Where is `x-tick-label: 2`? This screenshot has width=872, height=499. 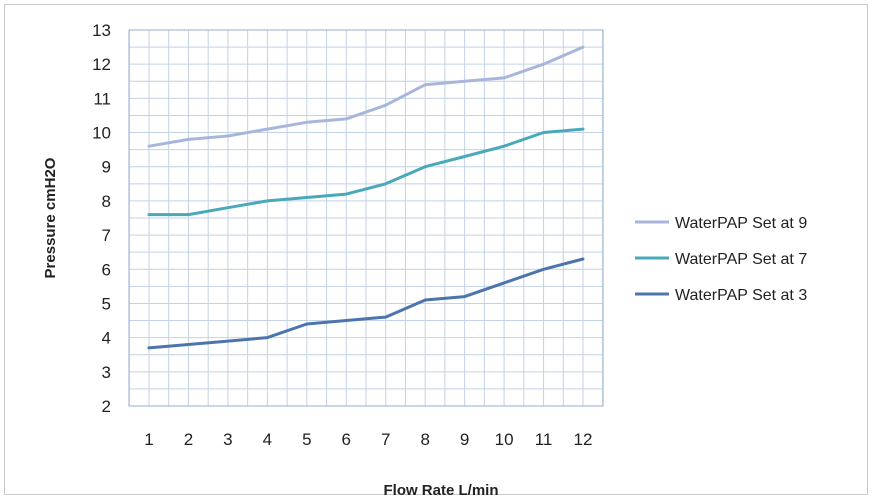
x-tick-label: 2 is located at coordinates (188, 439).